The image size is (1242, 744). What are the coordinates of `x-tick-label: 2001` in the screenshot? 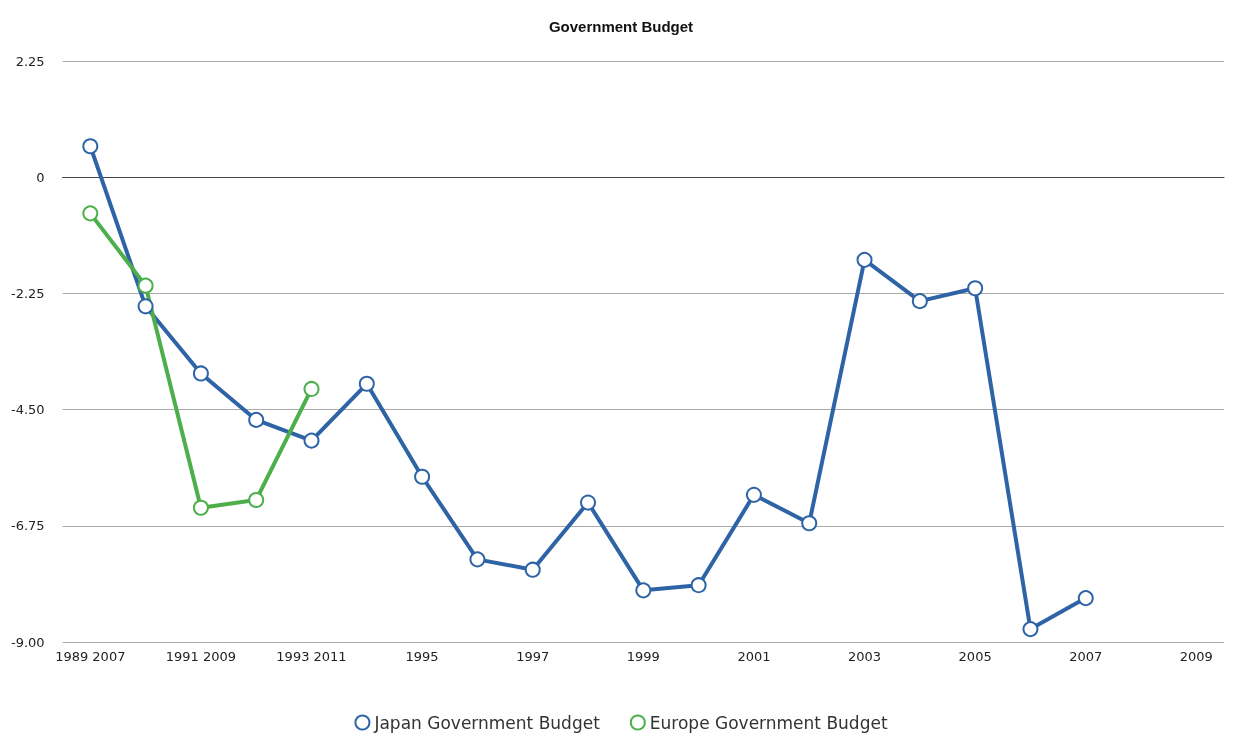 It's located at (754, 656).